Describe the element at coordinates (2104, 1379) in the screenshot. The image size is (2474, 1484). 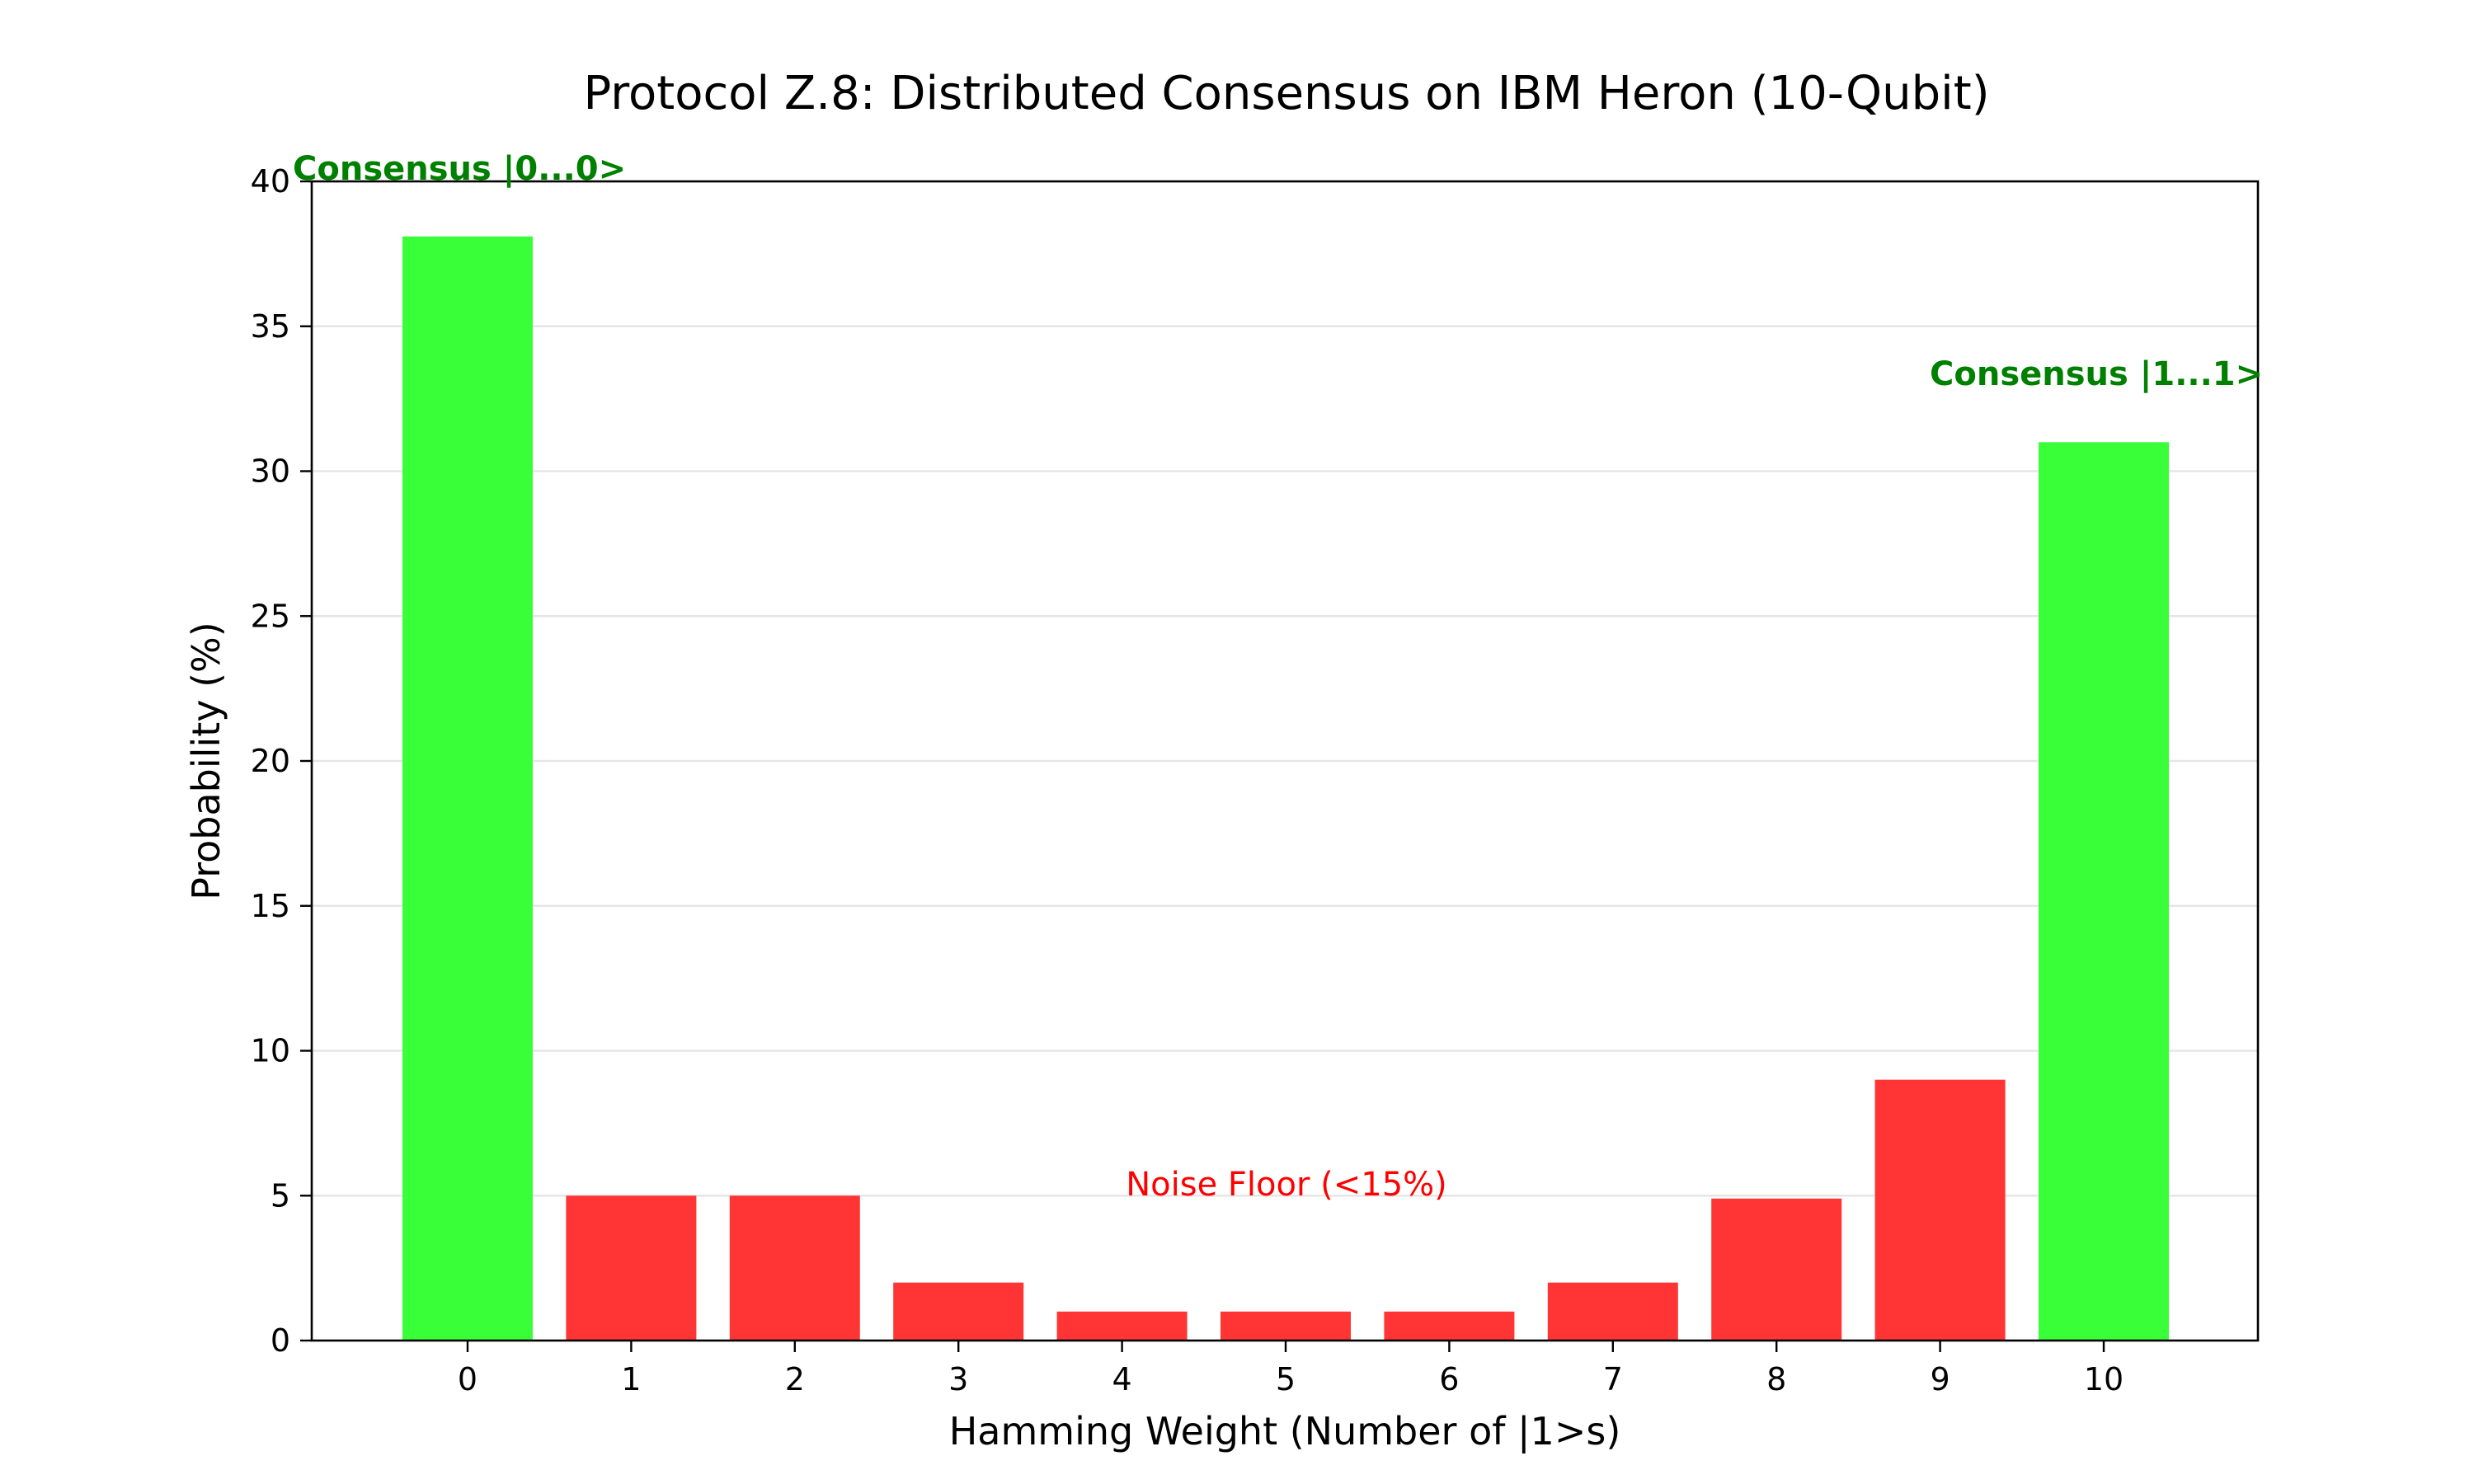
I see `x-tick-label: 10` at that location.